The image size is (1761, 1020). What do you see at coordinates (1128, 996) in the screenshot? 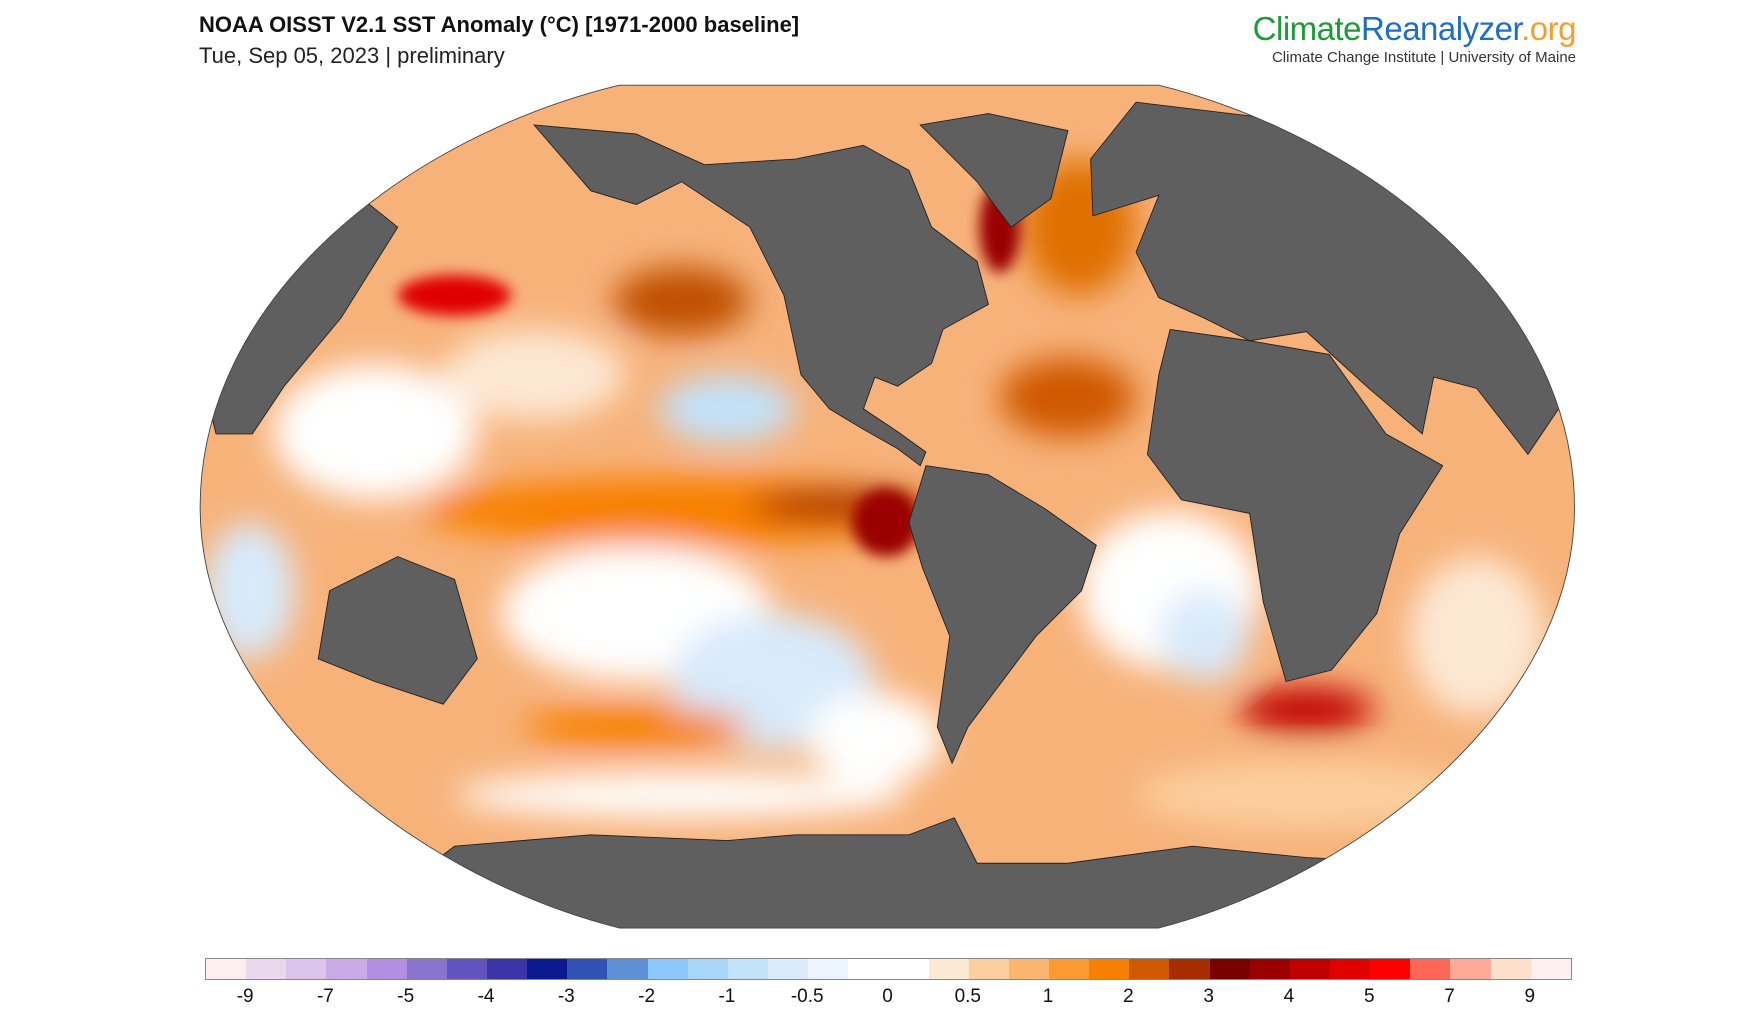
I see `colorbar-label: 2` at bounding box center [1128, 996].